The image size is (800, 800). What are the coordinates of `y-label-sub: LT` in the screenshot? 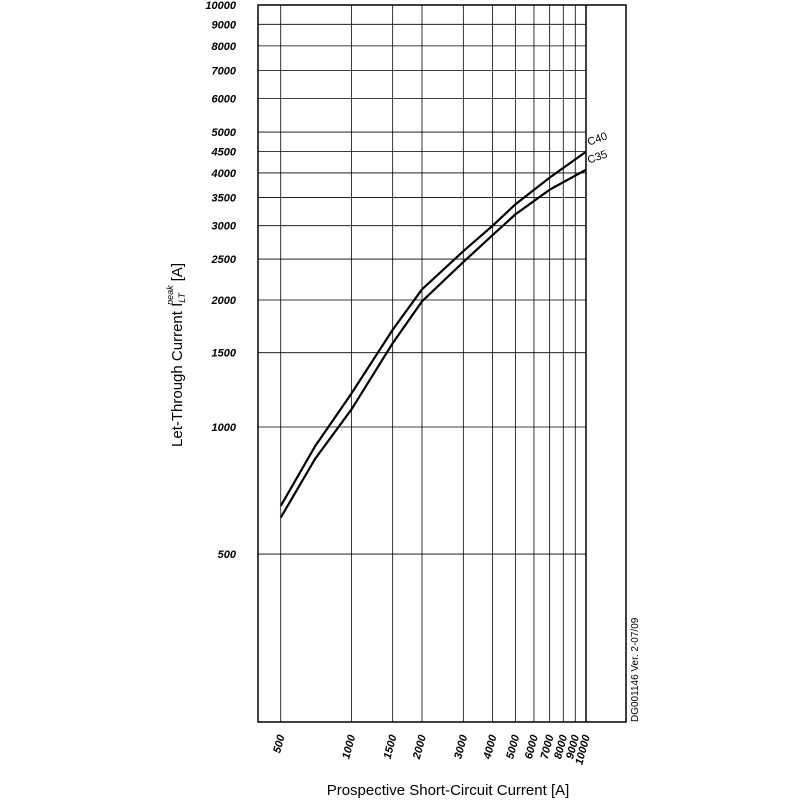 It's located at (182, 296).